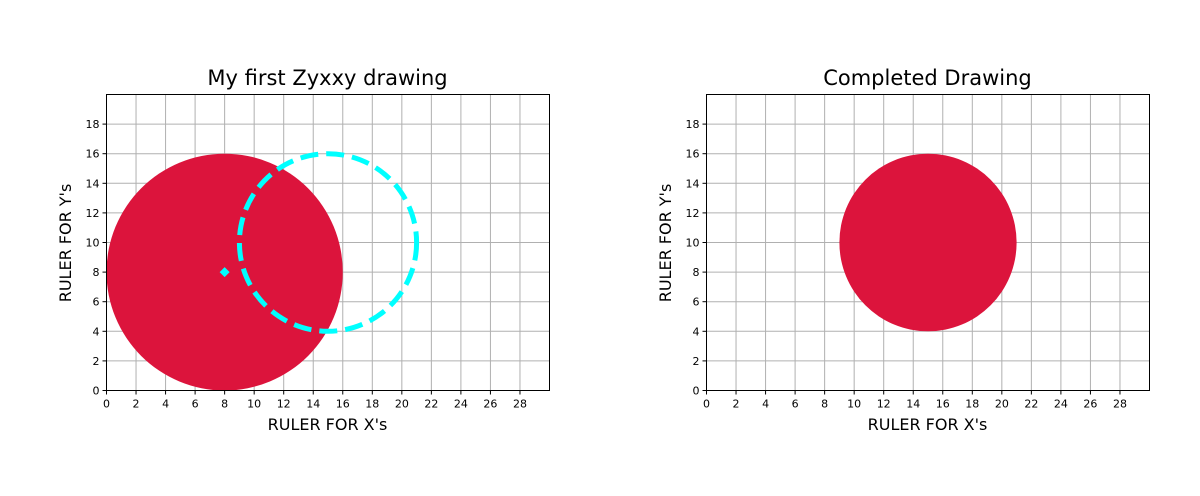  I want to click on chart-title: Completed Drawing, so click(927, 78).